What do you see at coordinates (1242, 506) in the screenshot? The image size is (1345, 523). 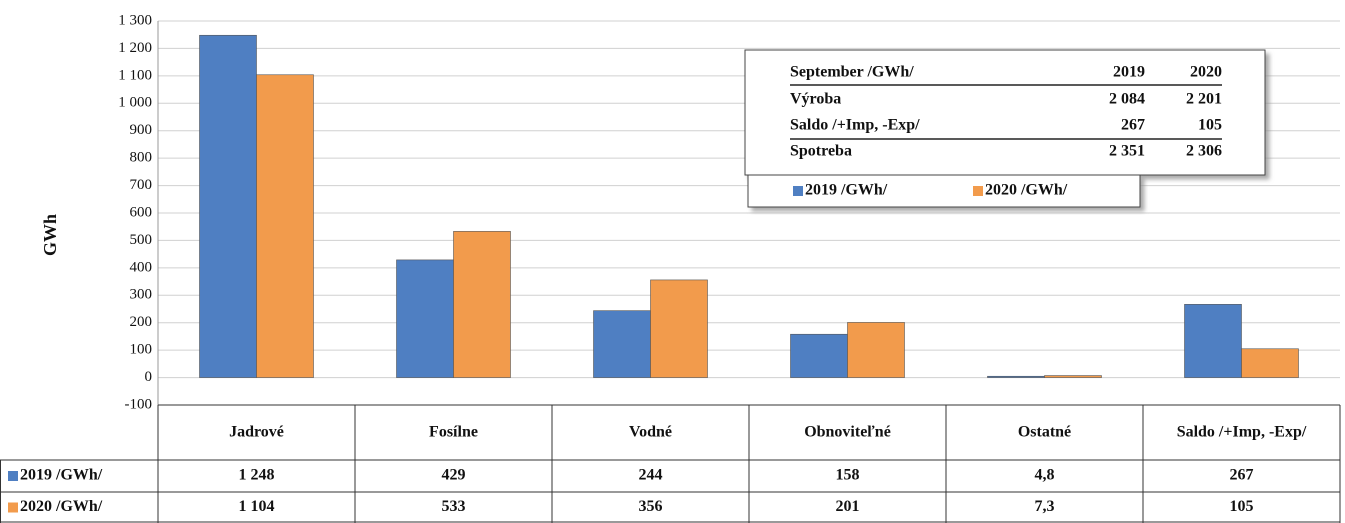 I see `data-label: 105` at bounding box center [1242, 506].